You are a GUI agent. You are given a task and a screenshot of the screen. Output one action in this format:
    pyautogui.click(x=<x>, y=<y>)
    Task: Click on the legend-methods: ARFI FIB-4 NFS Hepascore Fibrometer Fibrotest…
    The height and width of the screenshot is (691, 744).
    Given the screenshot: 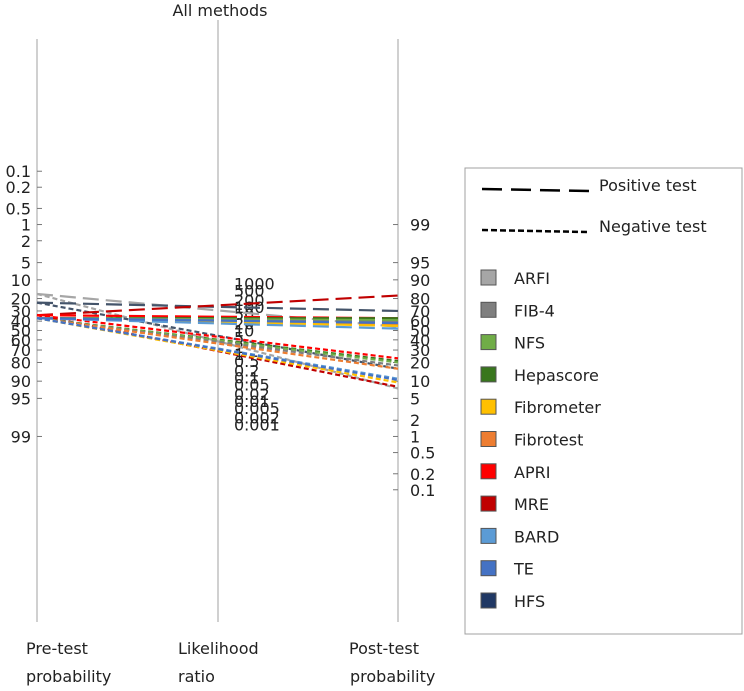 What is the action you would take?
    pyautogui.click(x=540, y=440)
    